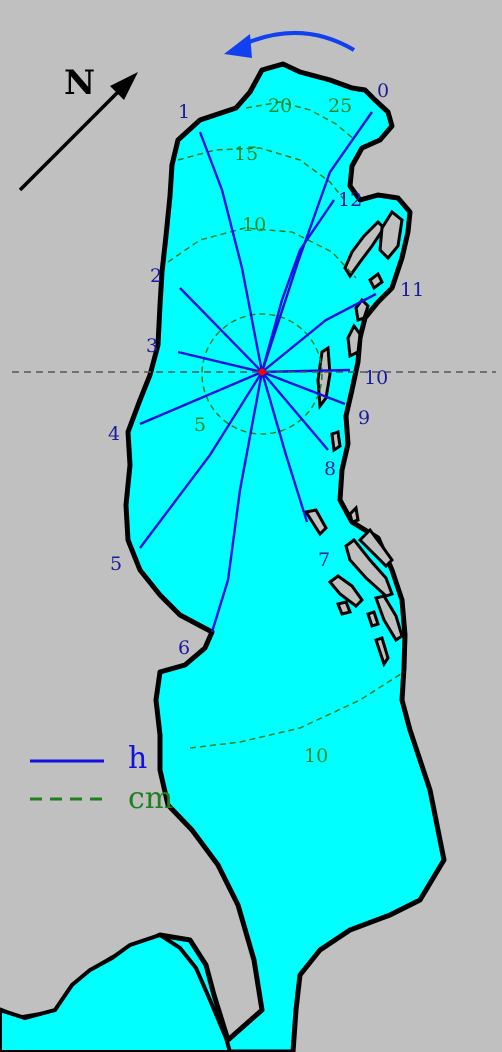  Describe the element at coordinates (353, 438) in the screenshot. I see `islands` at that location.